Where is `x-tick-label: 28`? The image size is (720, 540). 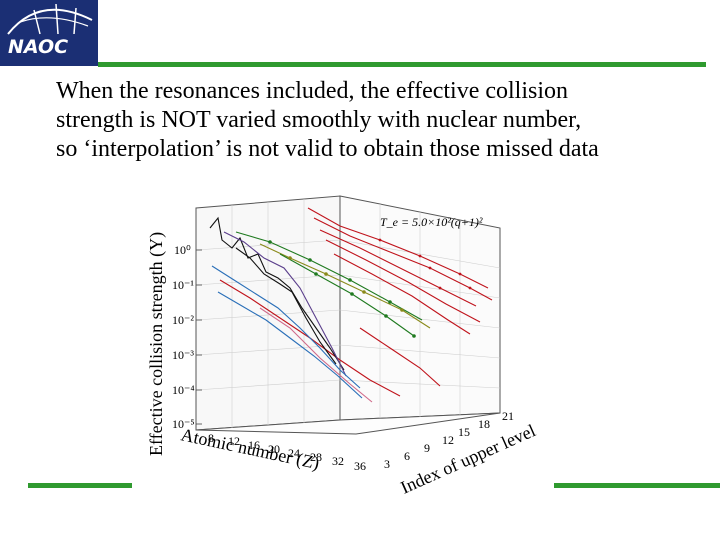 x-tick-label: 28 is located at coordinates (316, 457).